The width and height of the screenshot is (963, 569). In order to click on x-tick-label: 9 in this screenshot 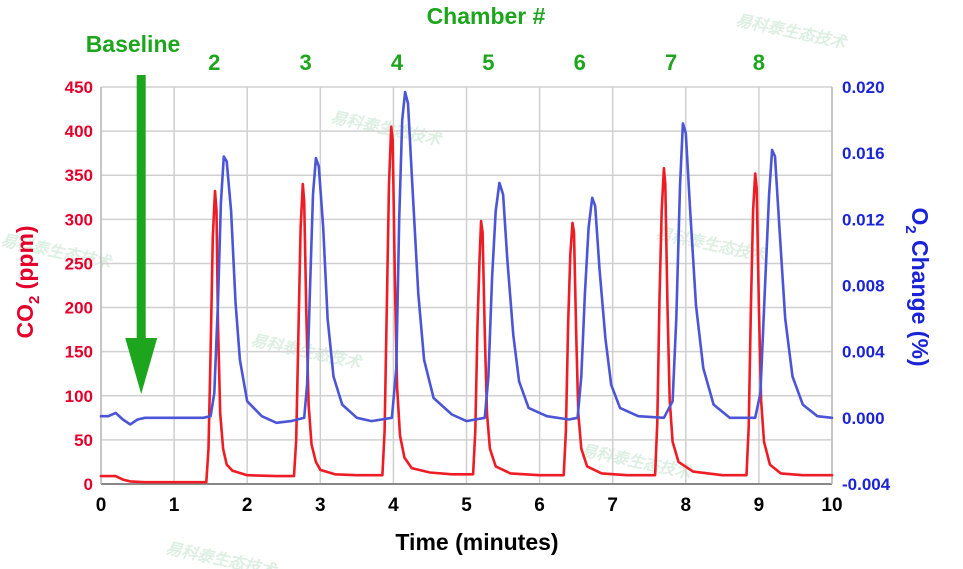, I will do `click(759, 505)`.